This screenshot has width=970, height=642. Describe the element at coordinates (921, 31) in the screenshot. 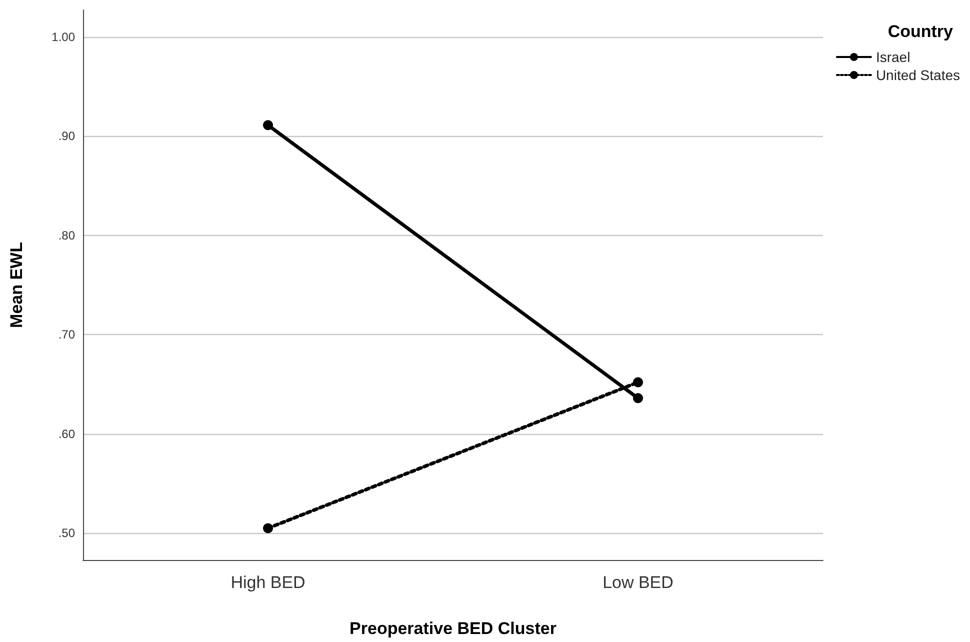

I see `legend-title: Country` at that location.